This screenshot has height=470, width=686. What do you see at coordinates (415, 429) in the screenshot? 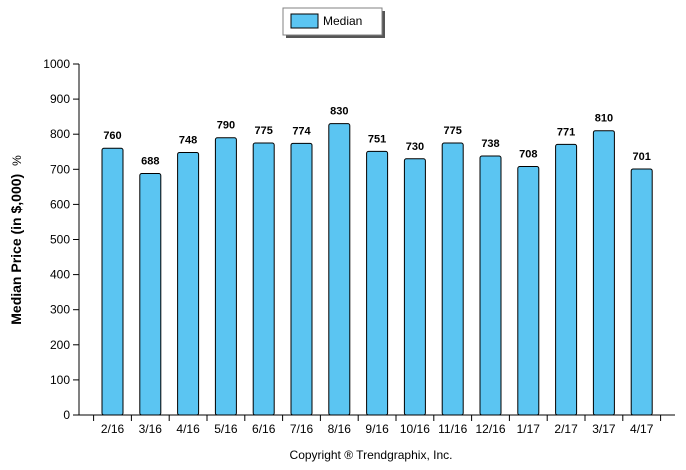
I see `x-tick-label: 10/16` at bounding box center [415, 429].